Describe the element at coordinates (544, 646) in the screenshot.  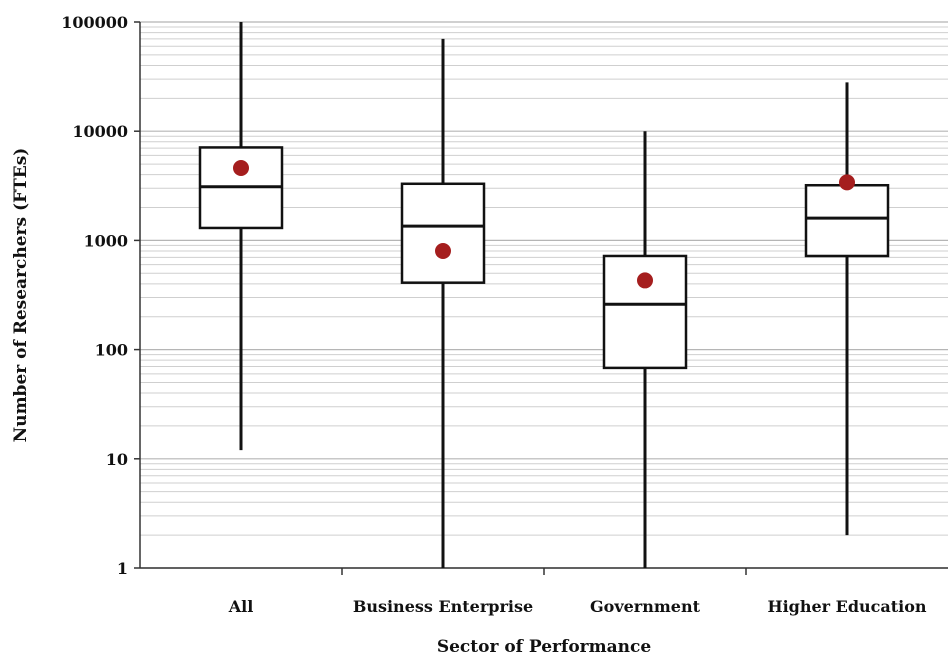
I see `x-axis-title: Sector of Performance` at that location.